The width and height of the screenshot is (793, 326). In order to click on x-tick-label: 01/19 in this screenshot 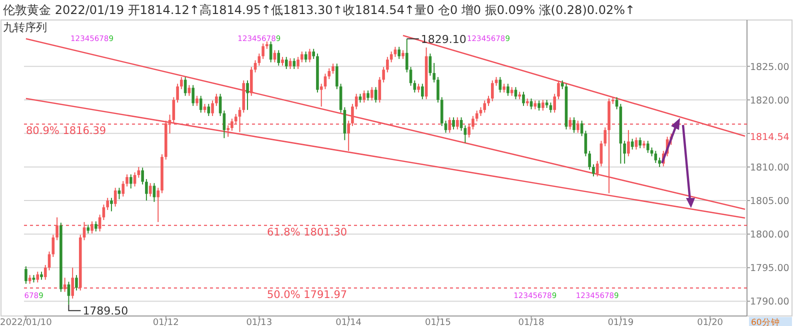, I will do `click(621, 322)`.